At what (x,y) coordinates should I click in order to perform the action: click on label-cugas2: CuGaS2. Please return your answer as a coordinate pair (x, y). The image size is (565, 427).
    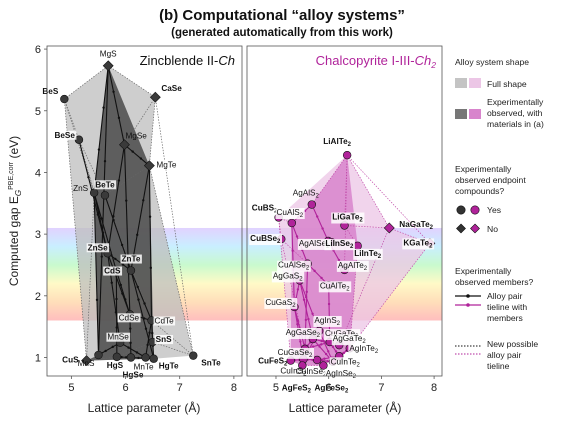
    Looking at the image, I should click on (280, 303).